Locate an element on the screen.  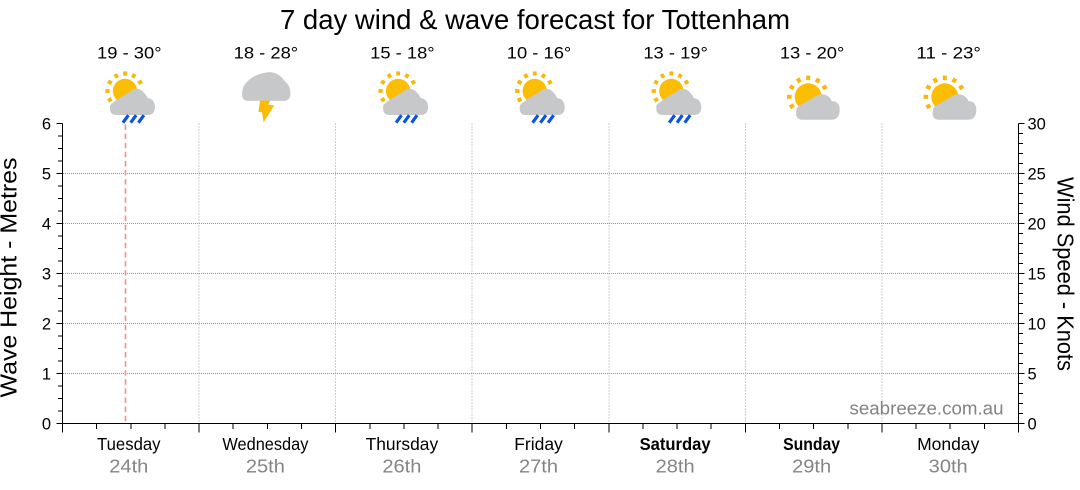
svg-text: Saturday is located at coordinates (675, 444).